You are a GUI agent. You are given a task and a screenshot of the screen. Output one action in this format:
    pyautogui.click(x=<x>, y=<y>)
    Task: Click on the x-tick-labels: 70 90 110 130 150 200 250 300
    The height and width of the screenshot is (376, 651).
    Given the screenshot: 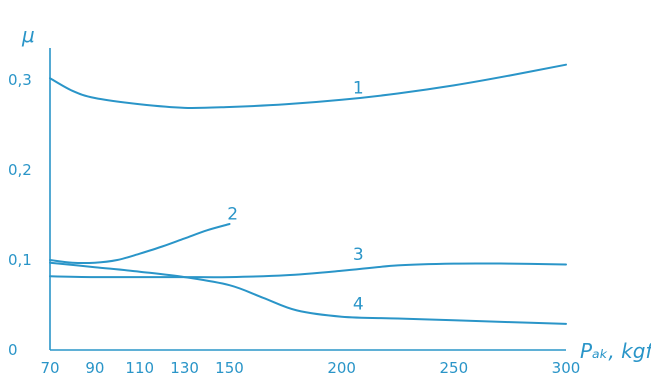 What is the action you would take?
    pyautogui.click(x=310, y=367)
    